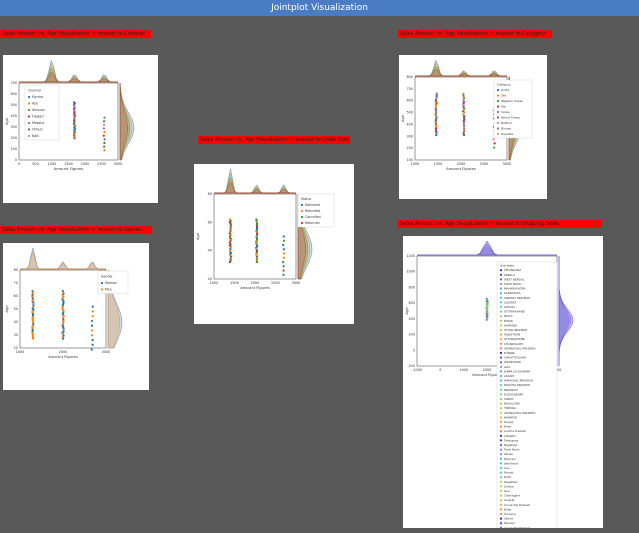  Describe the element at coordinates (509, 473) in the screenshot. I see `state-legend-label: Punjab` at that location.